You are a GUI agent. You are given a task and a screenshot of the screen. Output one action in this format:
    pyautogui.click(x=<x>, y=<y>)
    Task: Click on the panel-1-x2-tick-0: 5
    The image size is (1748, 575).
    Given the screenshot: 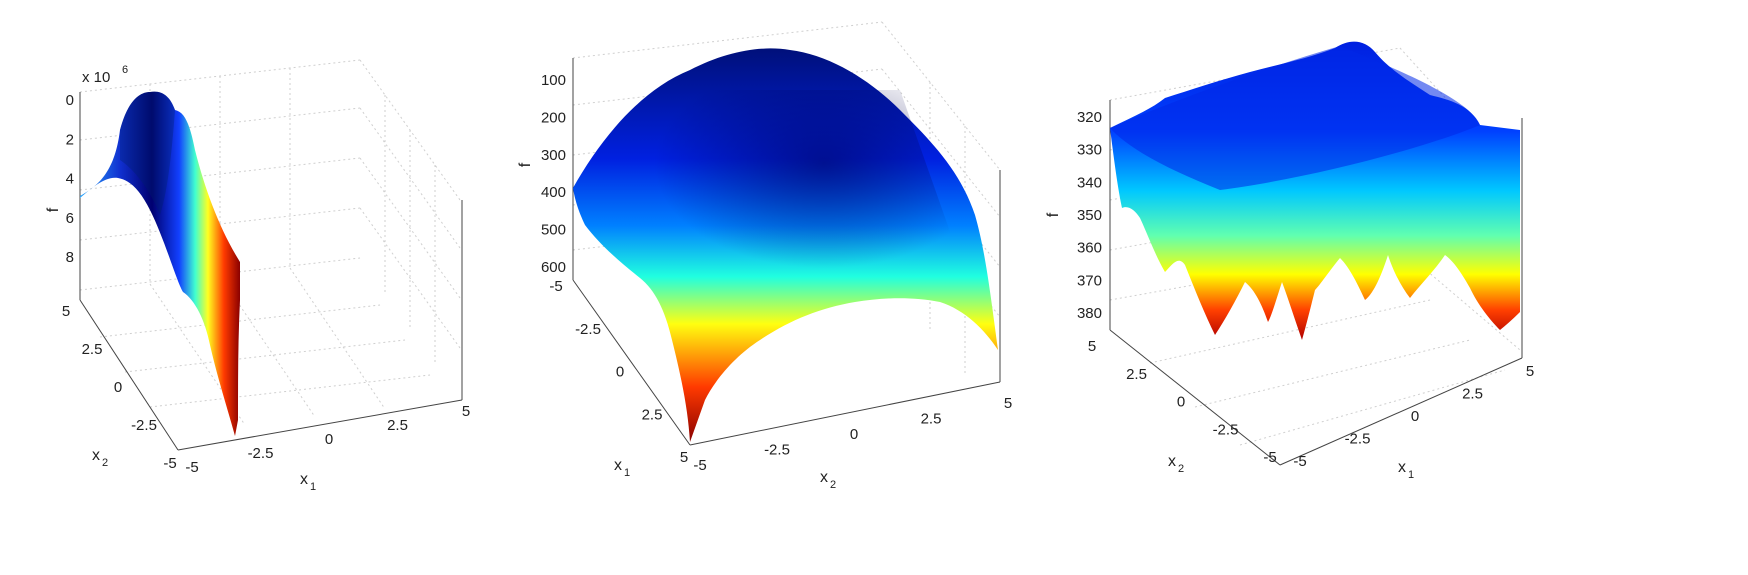 What is the action you would take?
    pyautogui.click(x=66, y=311)
    